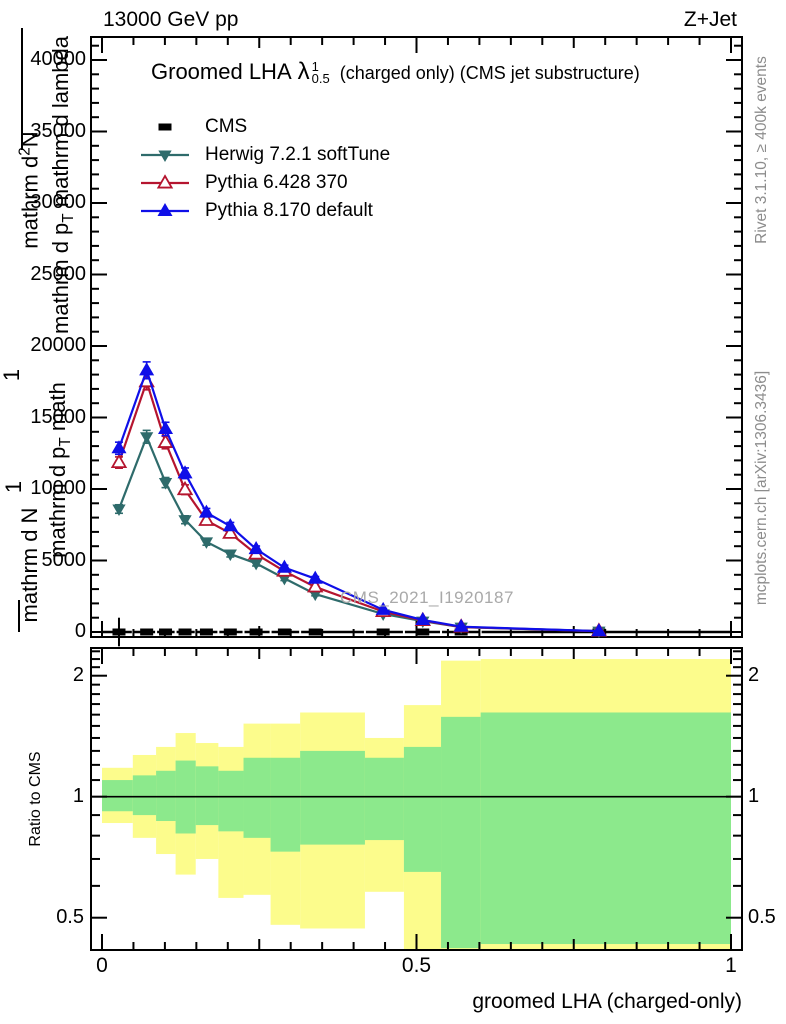 The image size is (786, 1024). I want to click on cms-marker-icon, so click(165, 127).